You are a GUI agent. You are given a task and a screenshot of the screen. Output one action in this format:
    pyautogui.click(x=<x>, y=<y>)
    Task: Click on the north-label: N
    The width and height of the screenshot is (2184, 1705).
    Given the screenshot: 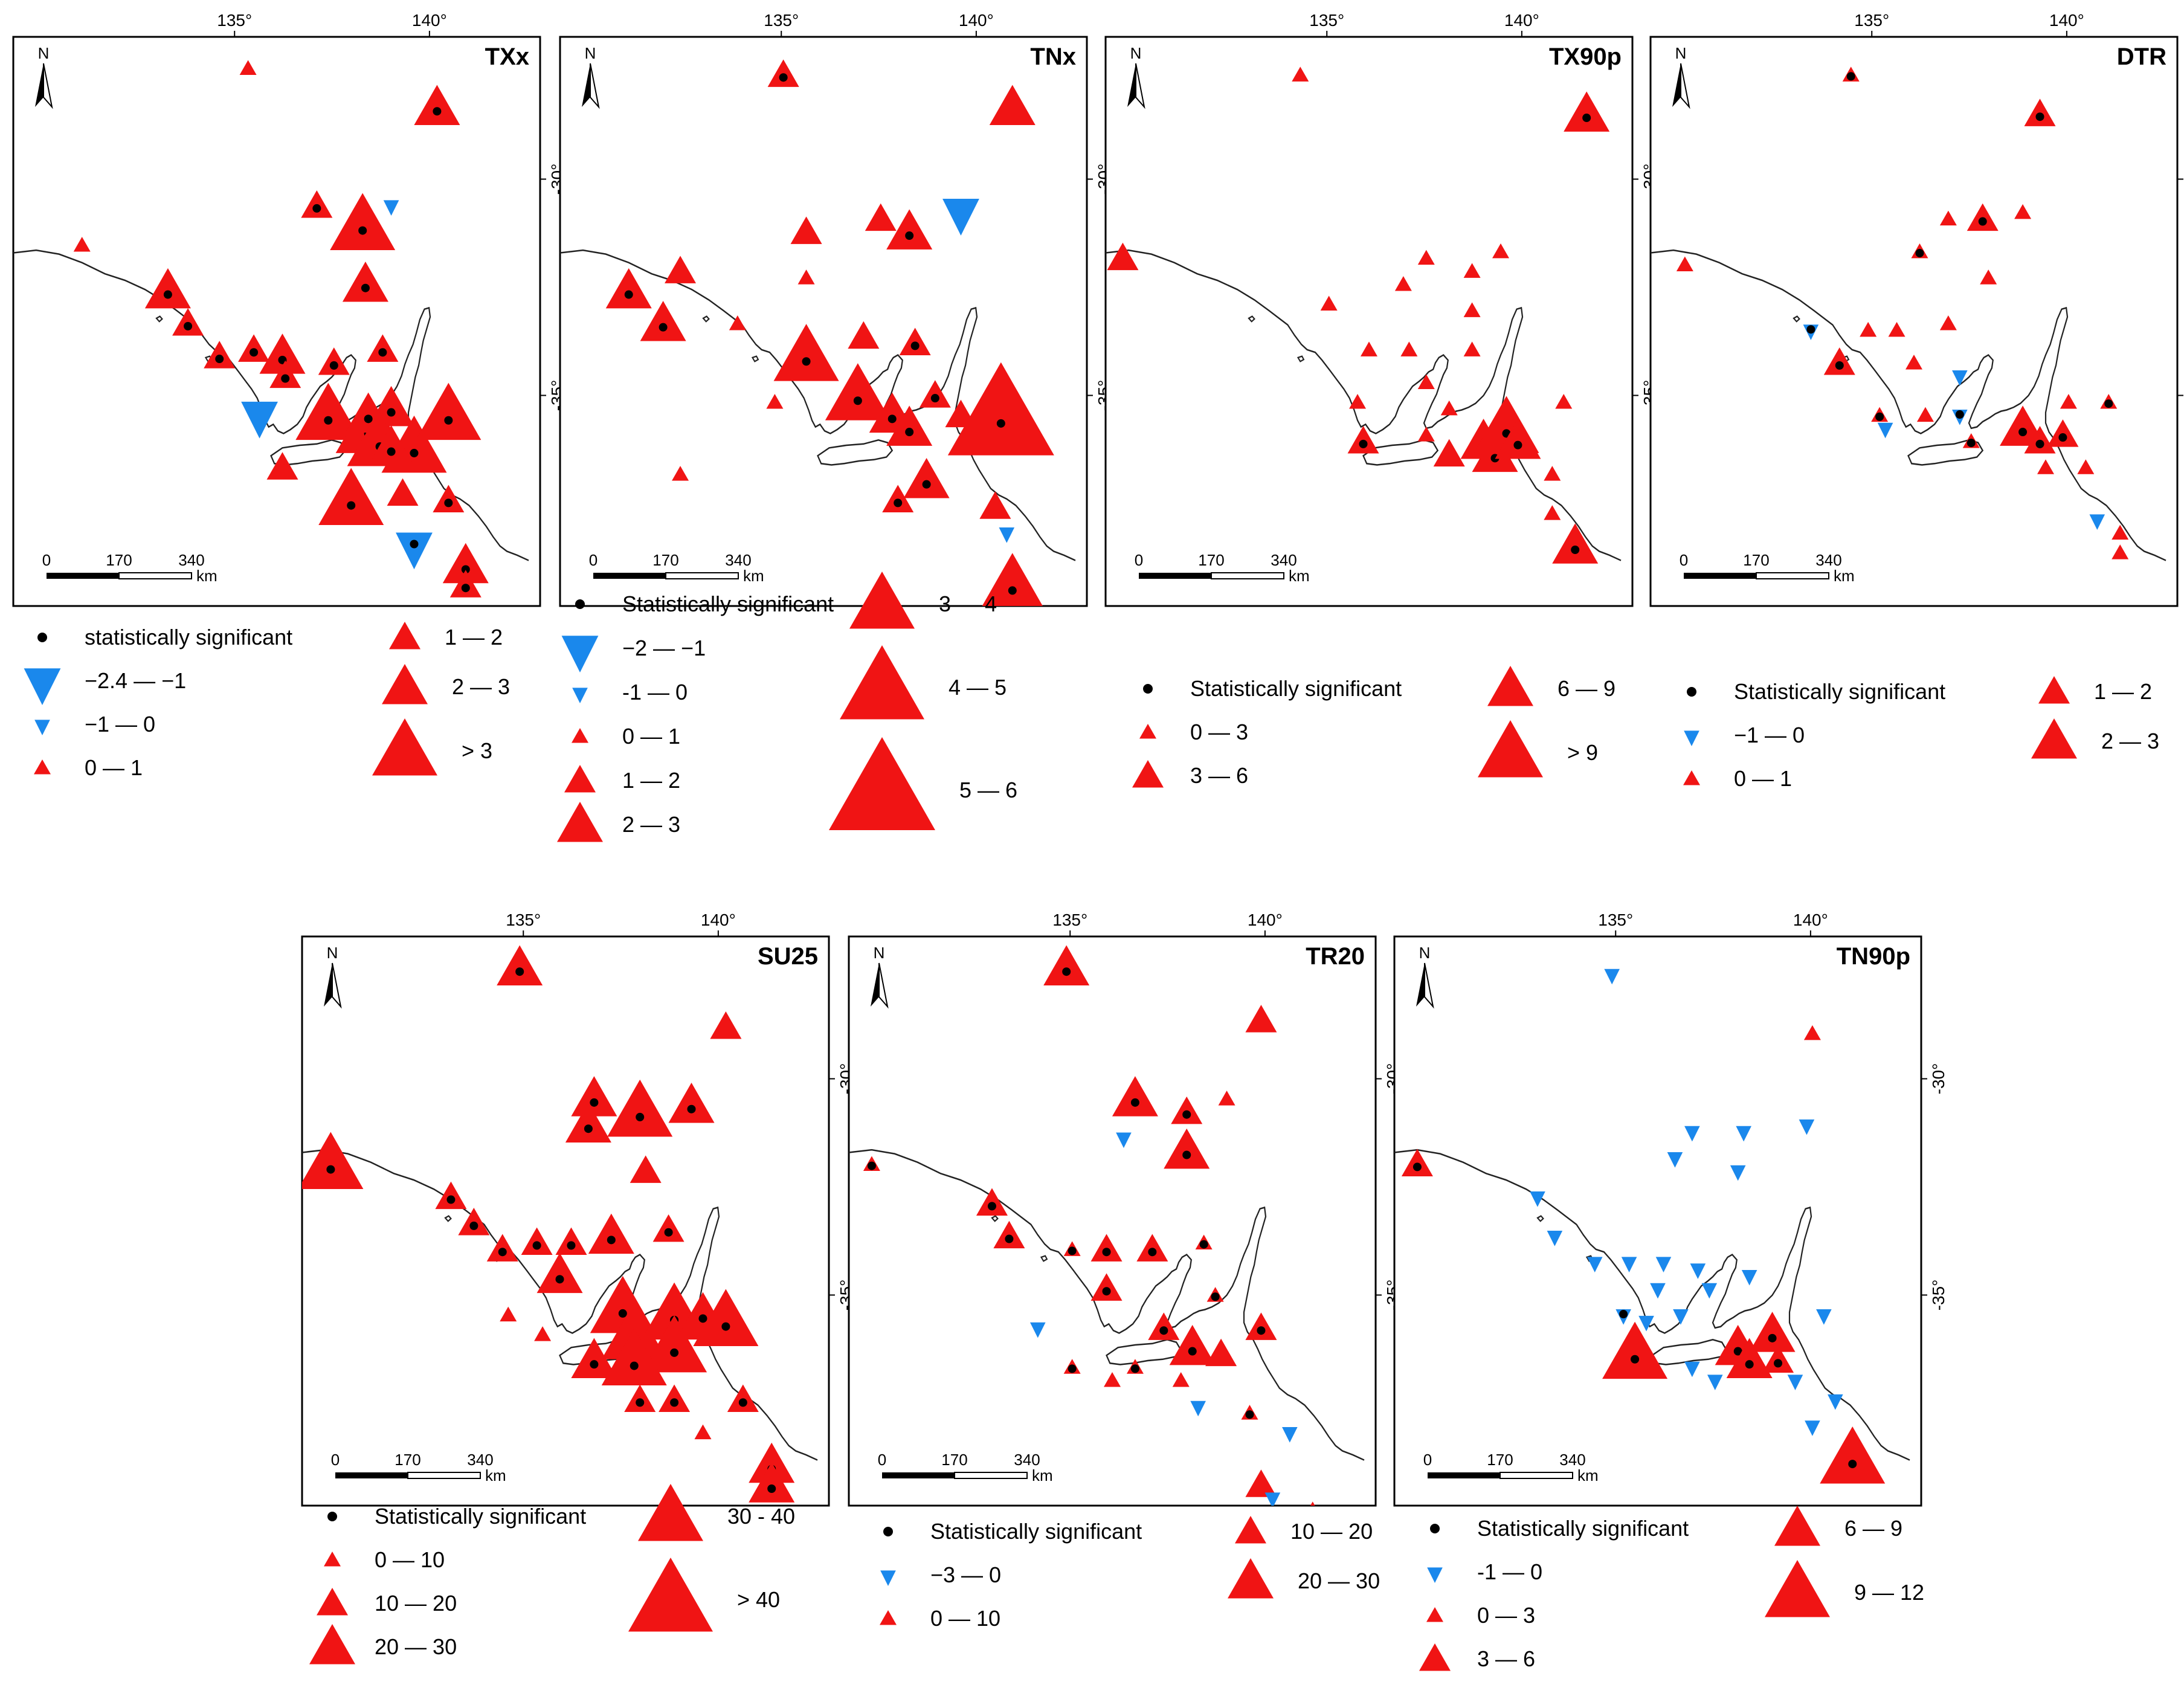 What is the action you would take?
    pyautogui.click(x=1425, y=953)
    